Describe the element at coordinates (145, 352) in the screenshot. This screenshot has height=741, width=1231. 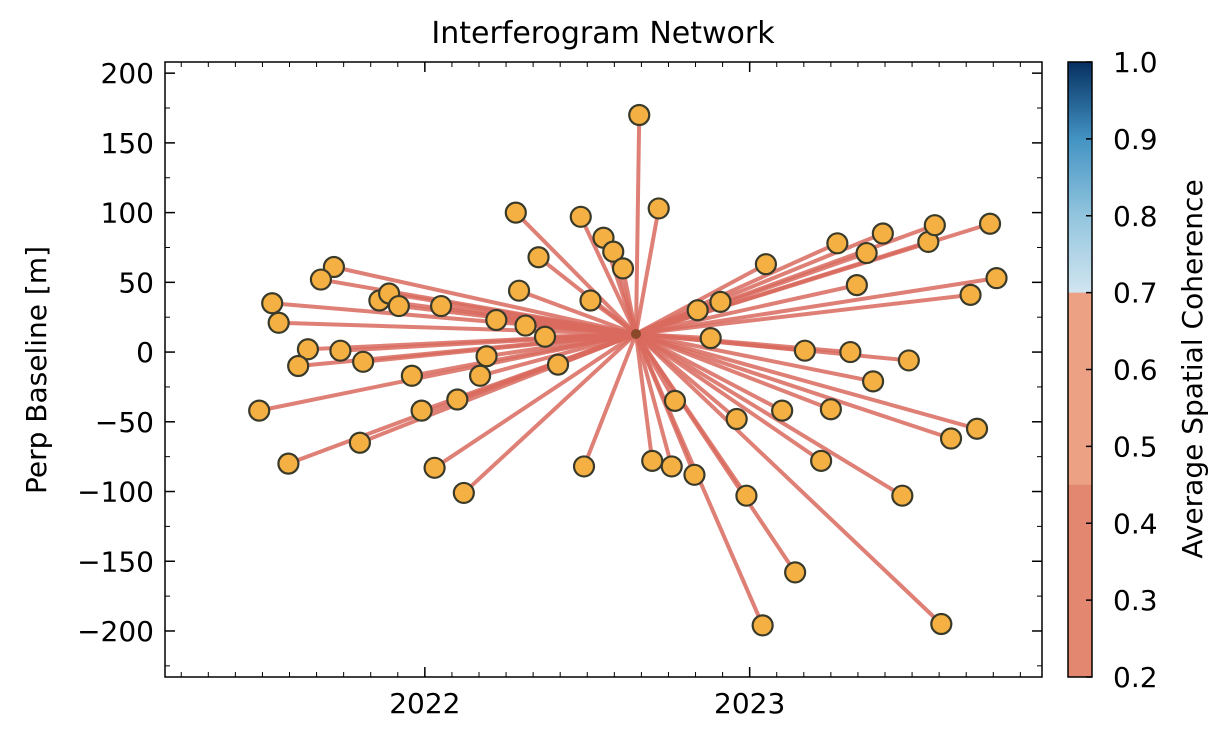
I see `y-tick-label: 0` at that location.